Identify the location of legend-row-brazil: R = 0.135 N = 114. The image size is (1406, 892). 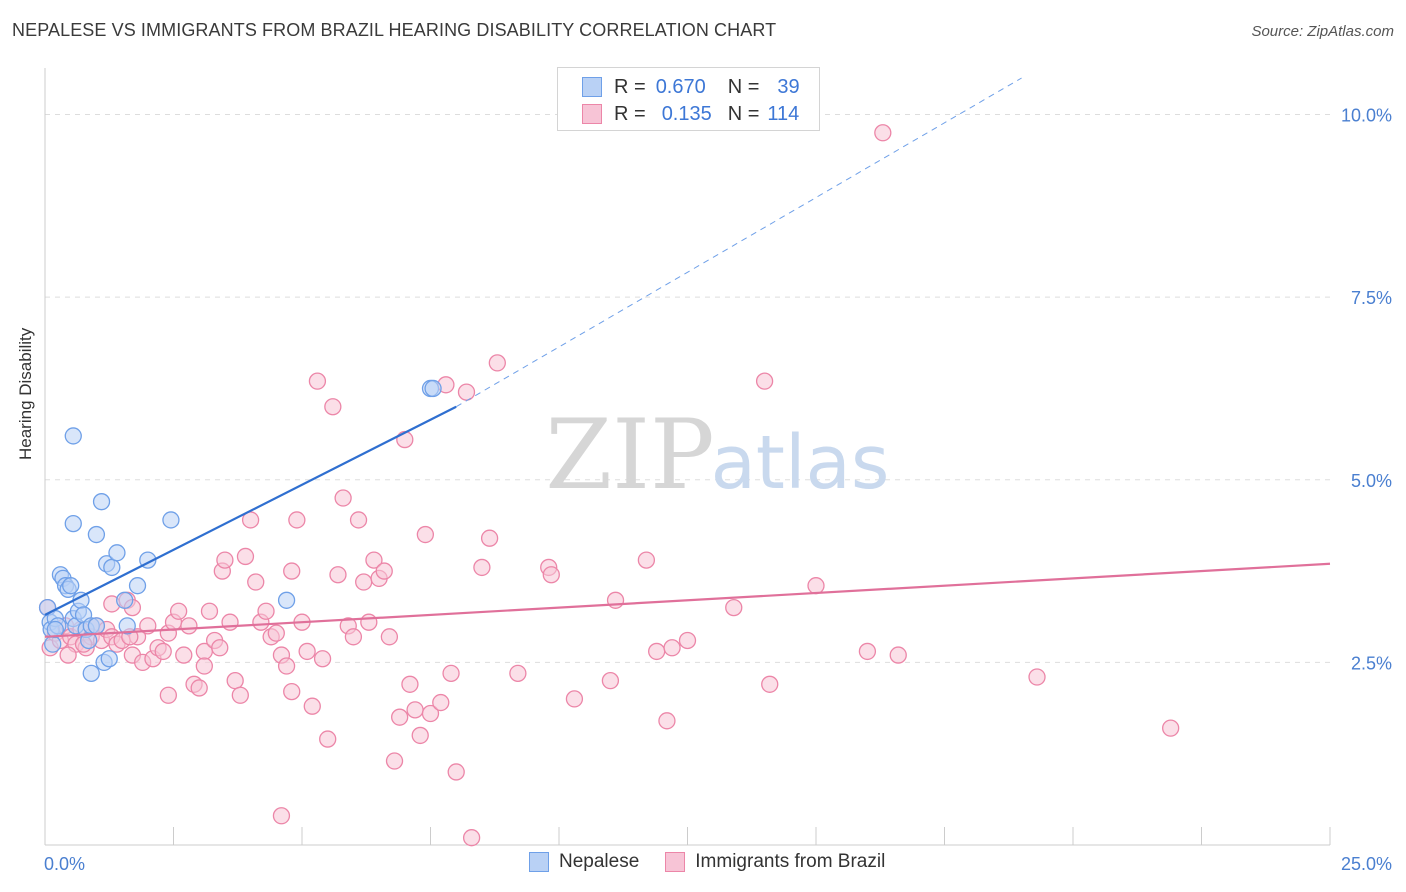
(690, 114).